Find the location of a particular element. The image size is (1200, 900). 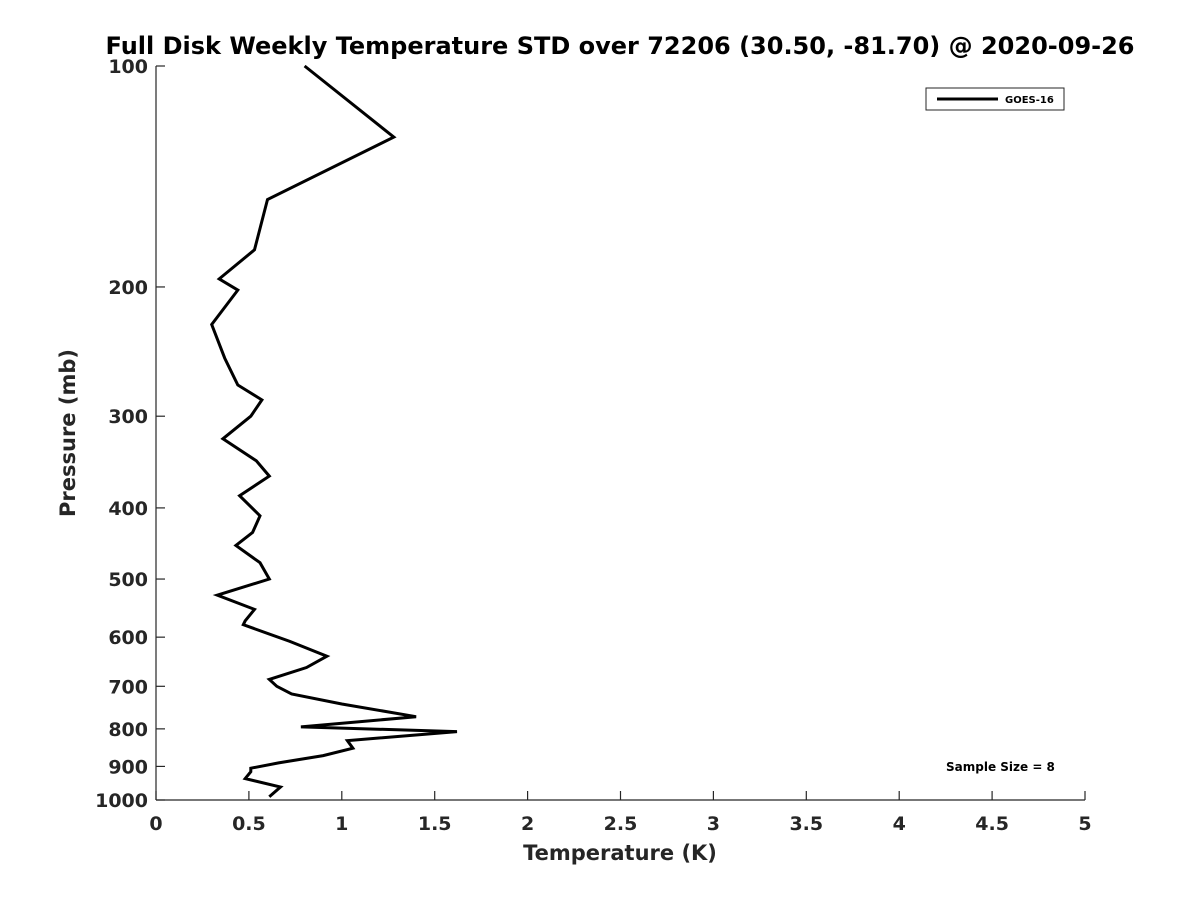

y-tick-label: 300 is located at coordinates (128, 417).